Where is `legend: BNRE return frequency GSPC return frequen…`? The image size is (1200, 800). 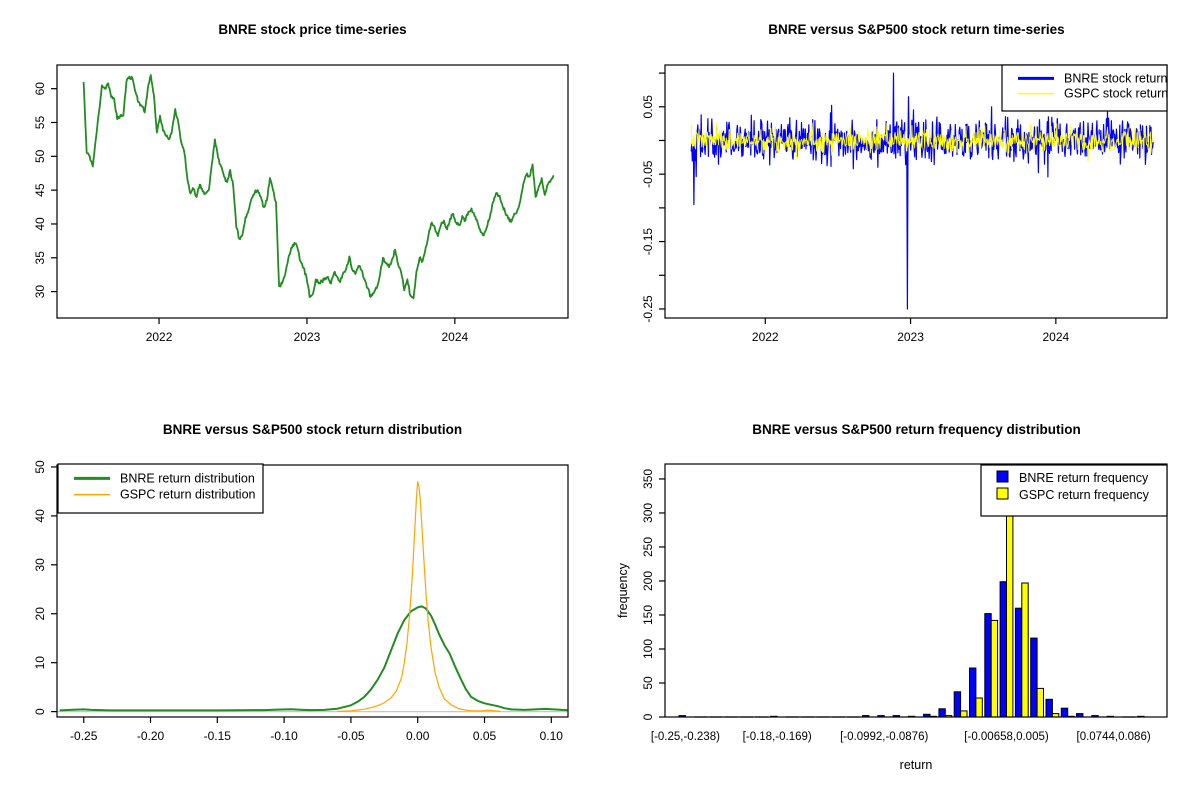
legend: BNRE return frequency GSPC return frequen… is located at coordinates (1074, 490).